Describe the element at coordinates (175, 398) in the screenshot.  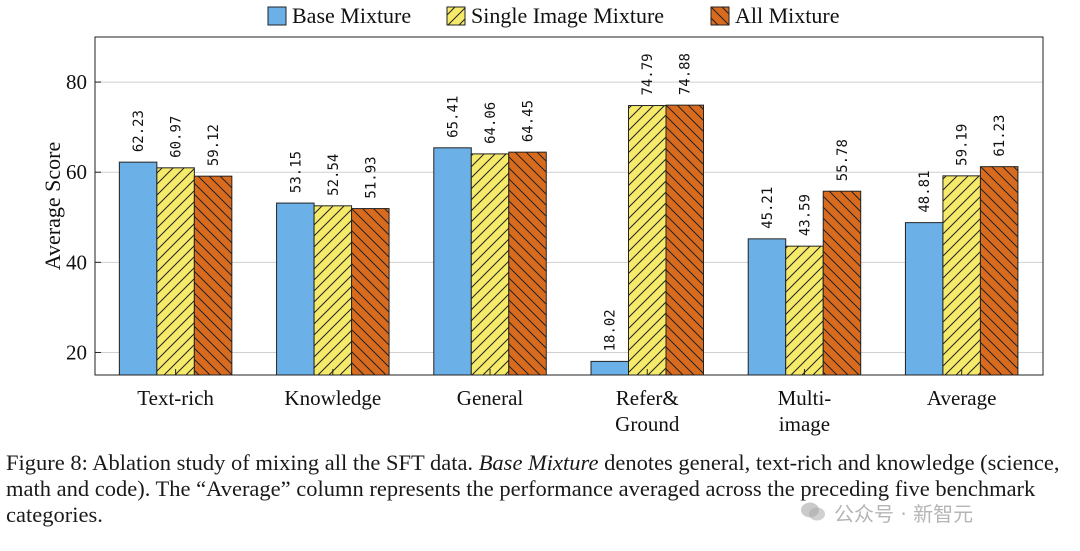
I see `x-tick-label: Text-rich` at that location.